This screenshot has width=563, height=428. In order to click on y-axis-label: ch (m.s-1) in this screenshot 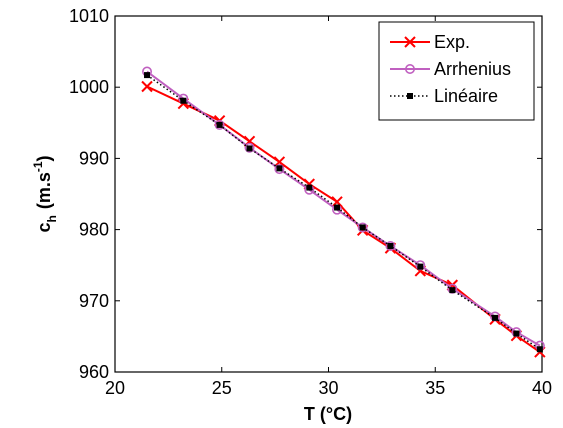, I will do `click(45, 193)`.